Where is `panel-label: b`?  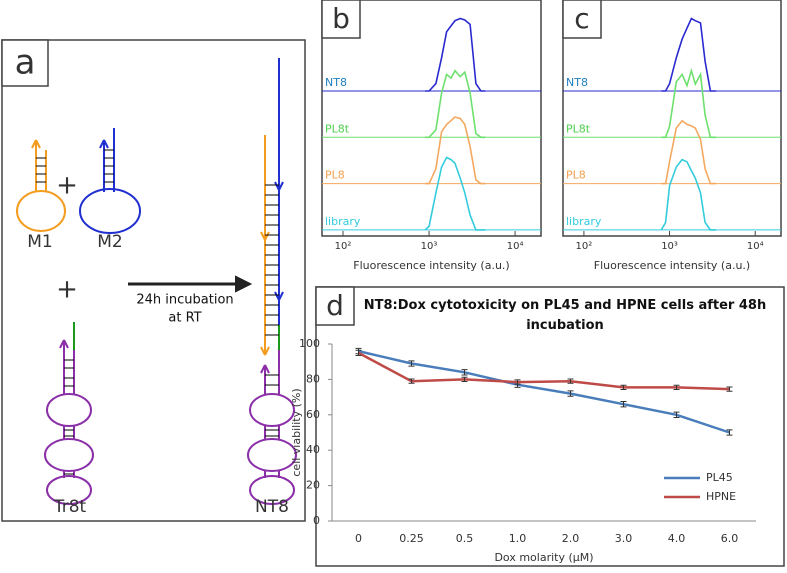
panel-label: b is located at coordinates (341, 18).